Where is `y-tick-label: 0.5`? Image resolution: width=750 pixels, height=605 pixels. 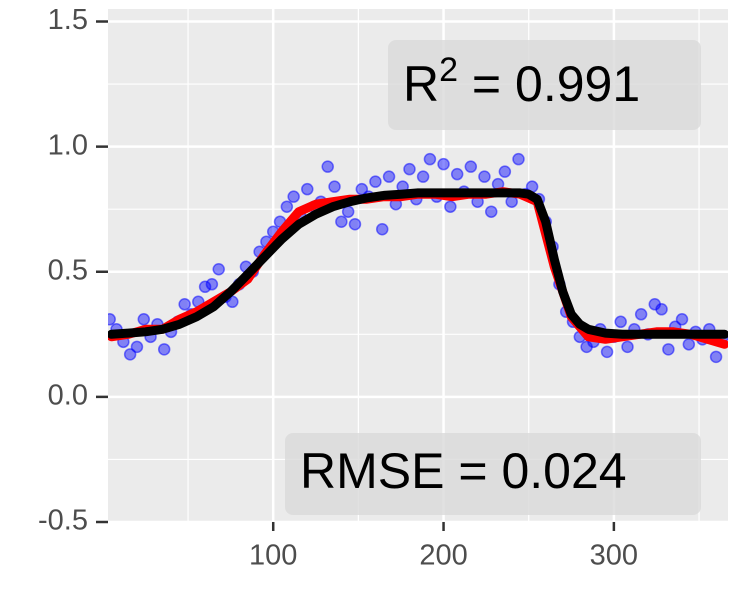 y-tick-label: 0.5 is located at coordinates (68, 270).